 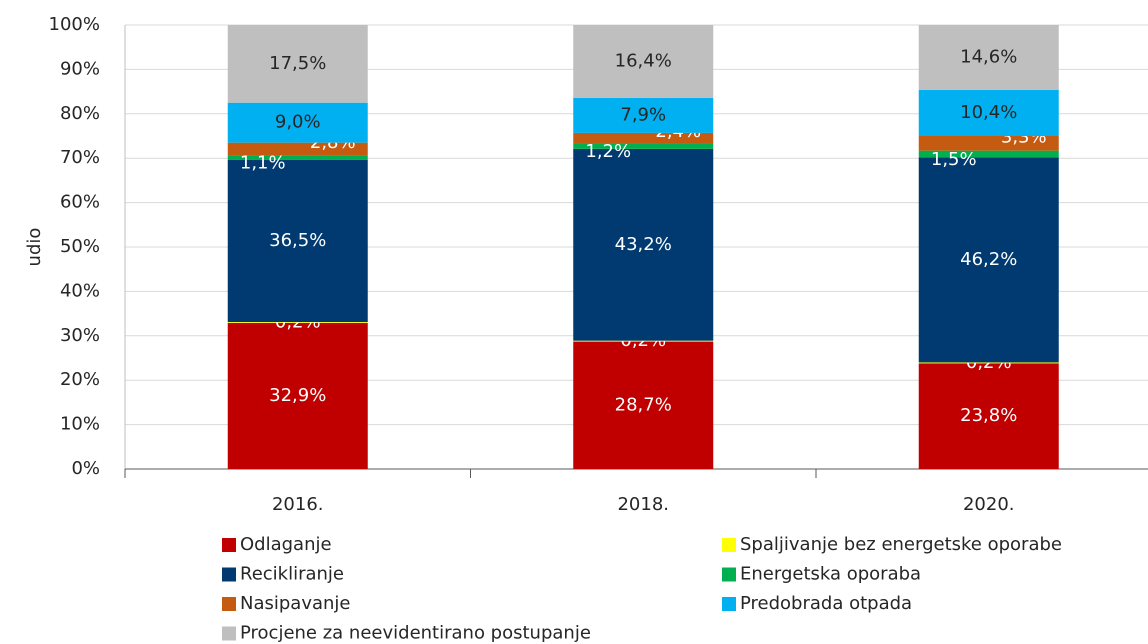 What do you see at coordinates (292, 574) in the screenshot?
I see `legend-label: Recikliranje` at bounding box center [292, 574].